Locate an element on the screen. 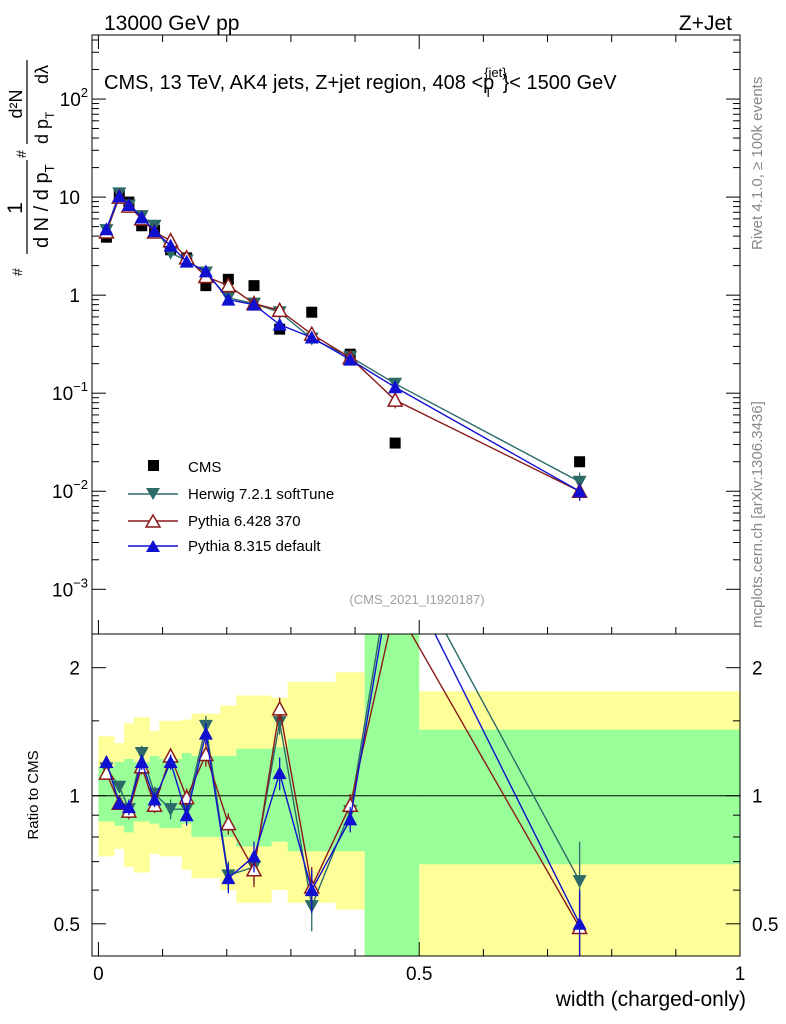 This screenshot has height=1024, width=786. ratio-y-tick-label: 0.5 is located at coordinates (67, 925).